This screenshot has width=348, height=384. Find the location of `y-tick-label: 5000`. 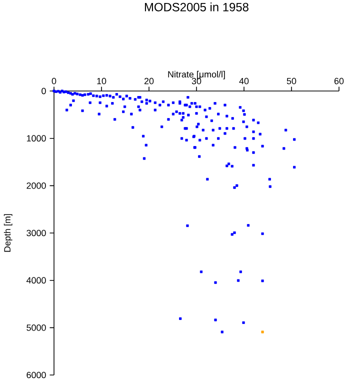

y-tick-label: 5000 is located at coordinates (36, 327).